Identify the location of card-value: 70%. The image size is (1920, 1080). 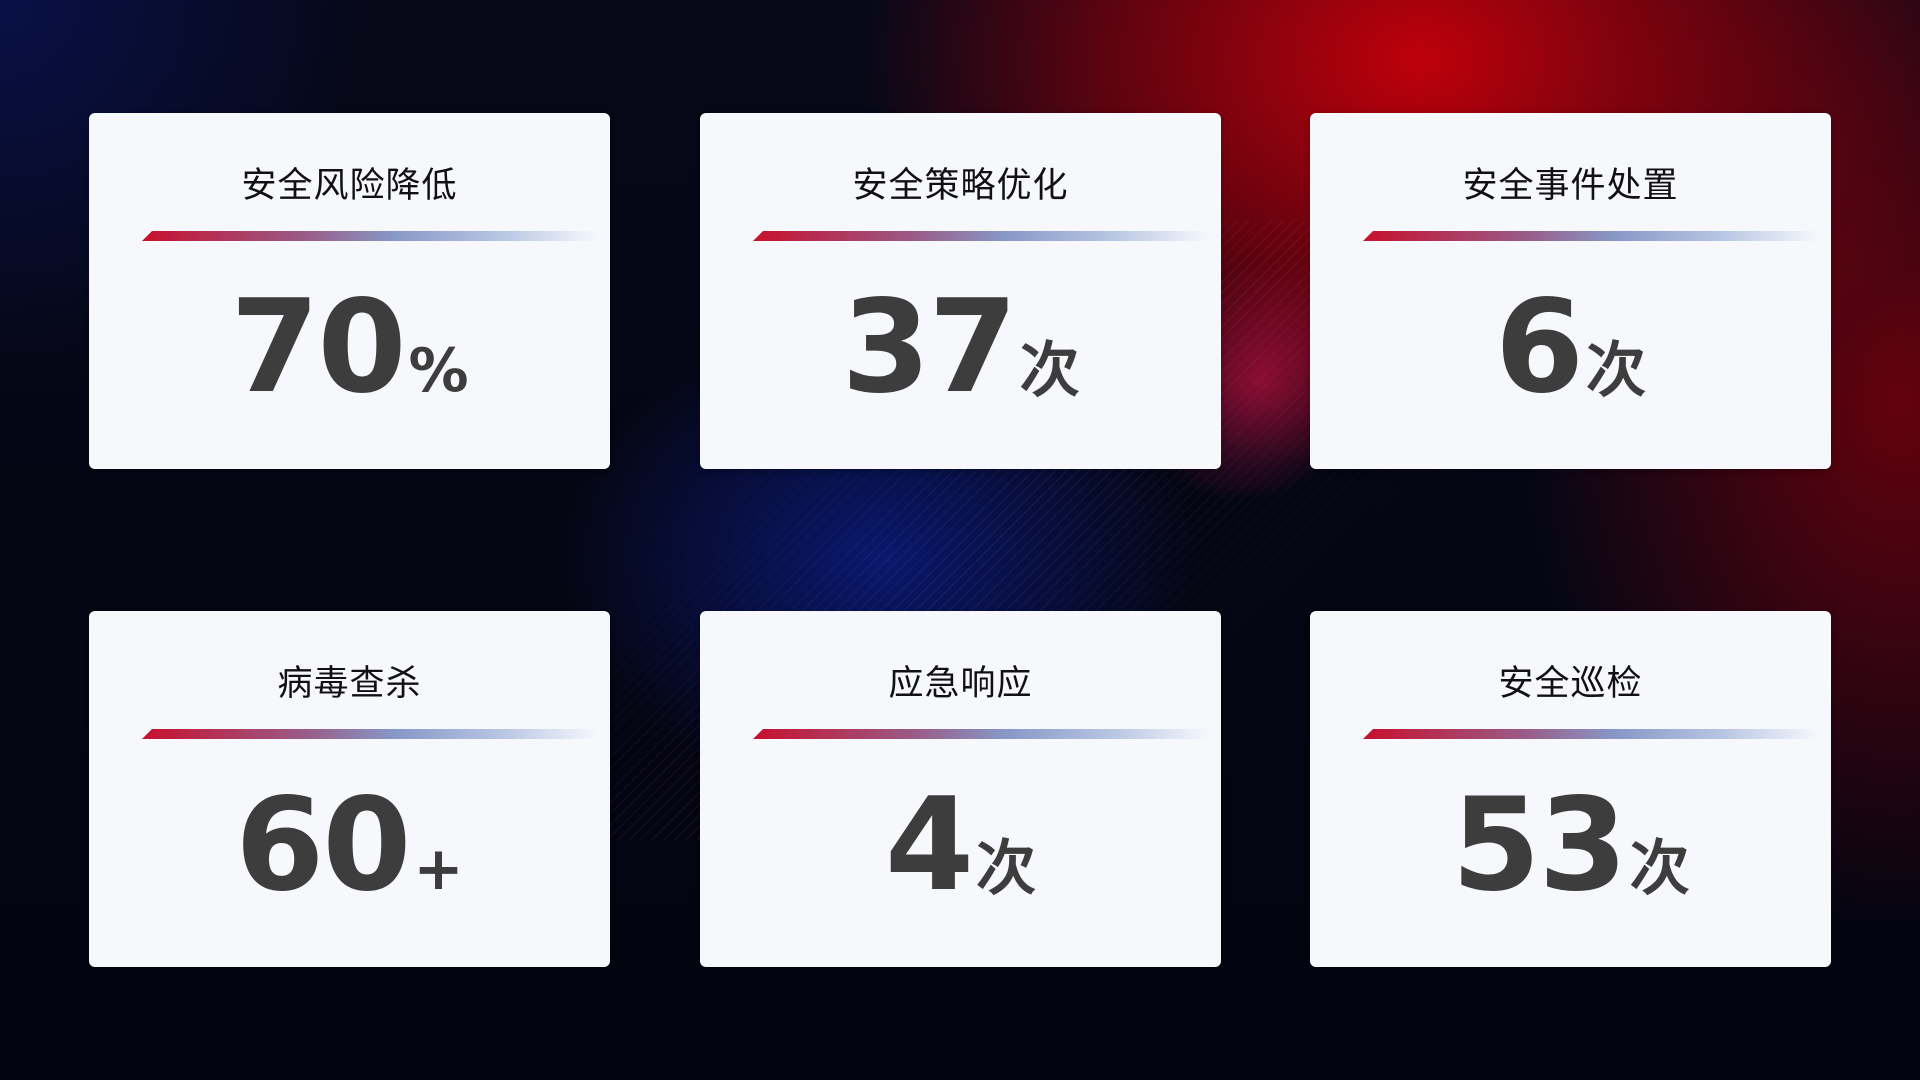
(349, 347).